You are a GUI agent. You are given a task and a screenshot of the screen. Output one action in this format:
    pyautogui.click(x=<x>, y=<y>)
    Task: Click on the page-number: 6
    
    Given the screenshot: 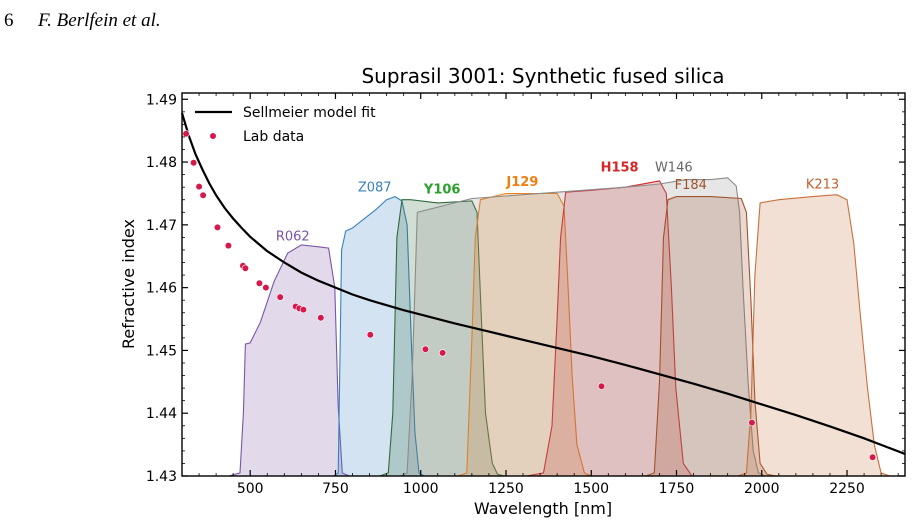 What is the action you would take?
    pyautogui.click(x=9, y=20)
    